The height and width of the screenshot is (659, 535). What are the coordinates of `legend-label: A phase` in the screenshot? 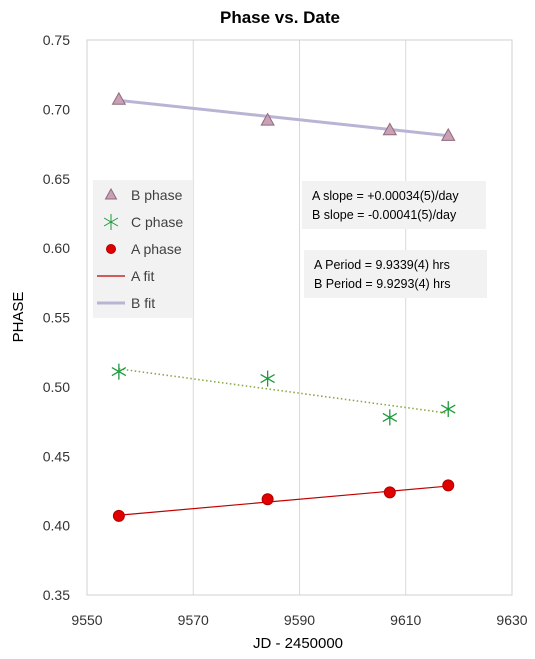 It's located at (156, 249).